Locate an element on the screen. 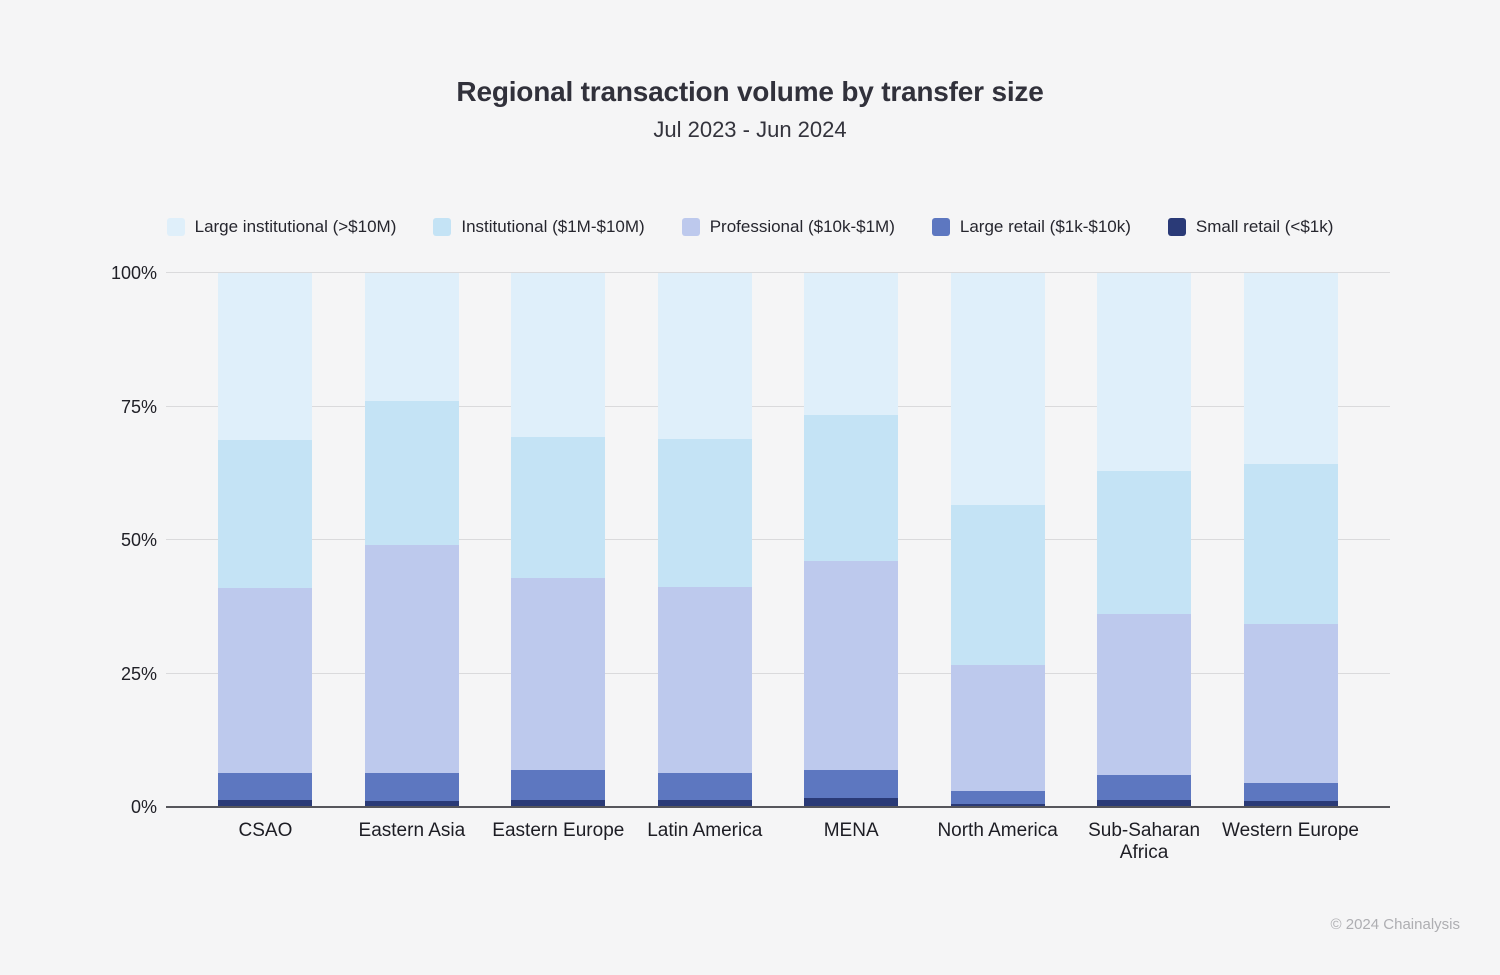 The image size is (1500, 975). segment-latin-america-small-retail-1k is located at coordinates (704, 803).